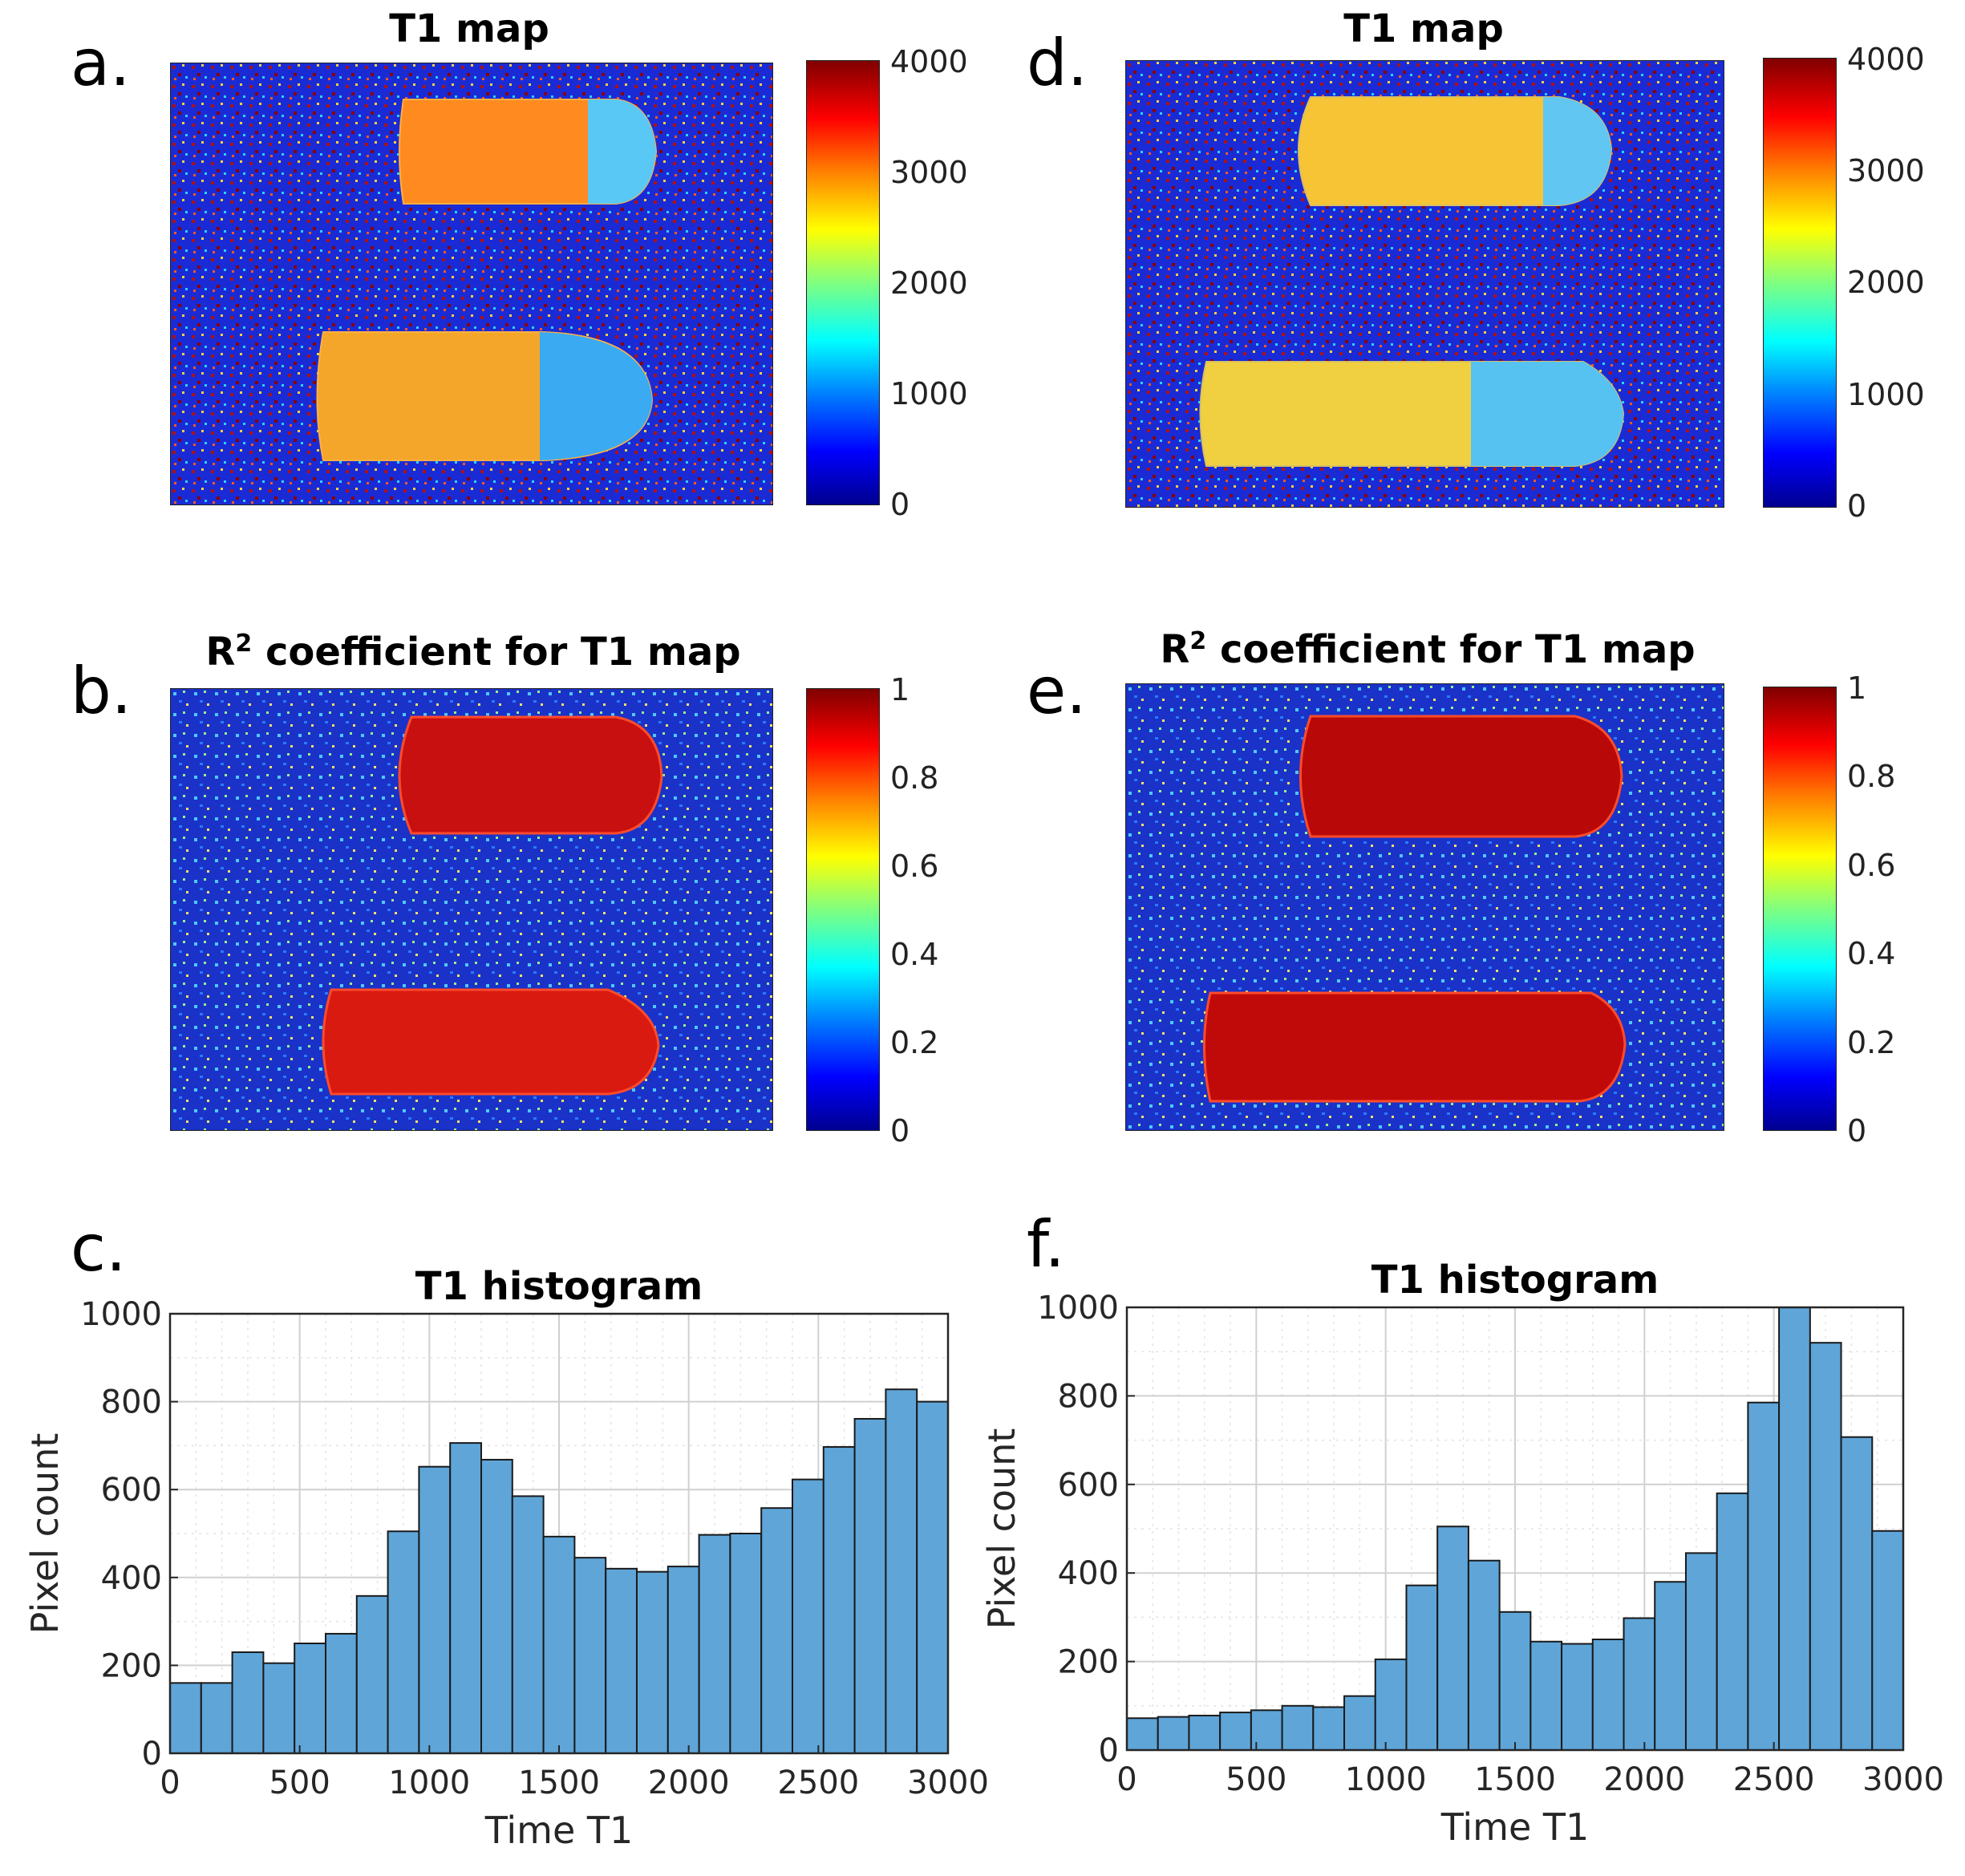 The height and width of the screenshot is (1876, 1965). What do you see at coordinates (1857, 506) in the screenshot?
I see `cbar-d-tick-0: 0` at bounding box center [1857, 506].